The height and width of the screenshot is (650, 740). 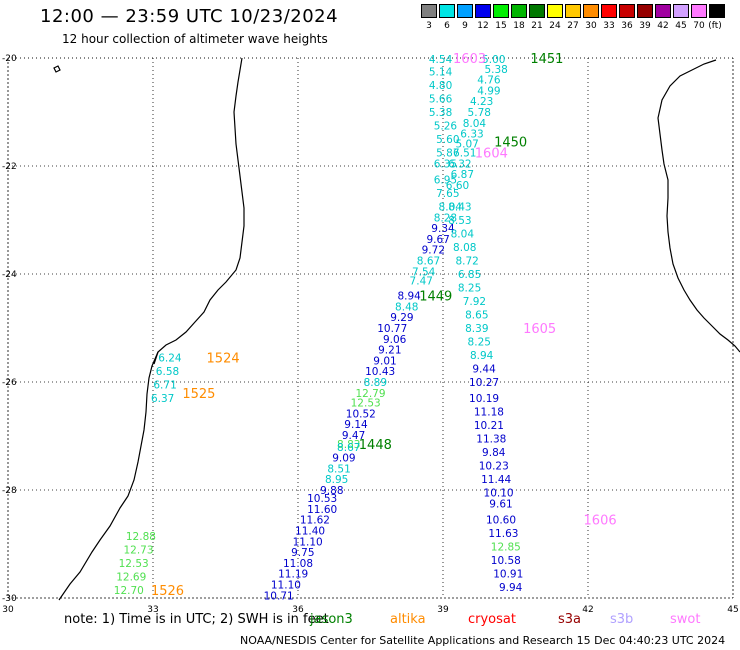 What do you see at coordinates (409, 297) in the screenshot?
I see `wave-height-label: 8.94` at bounding box center [409, 297].